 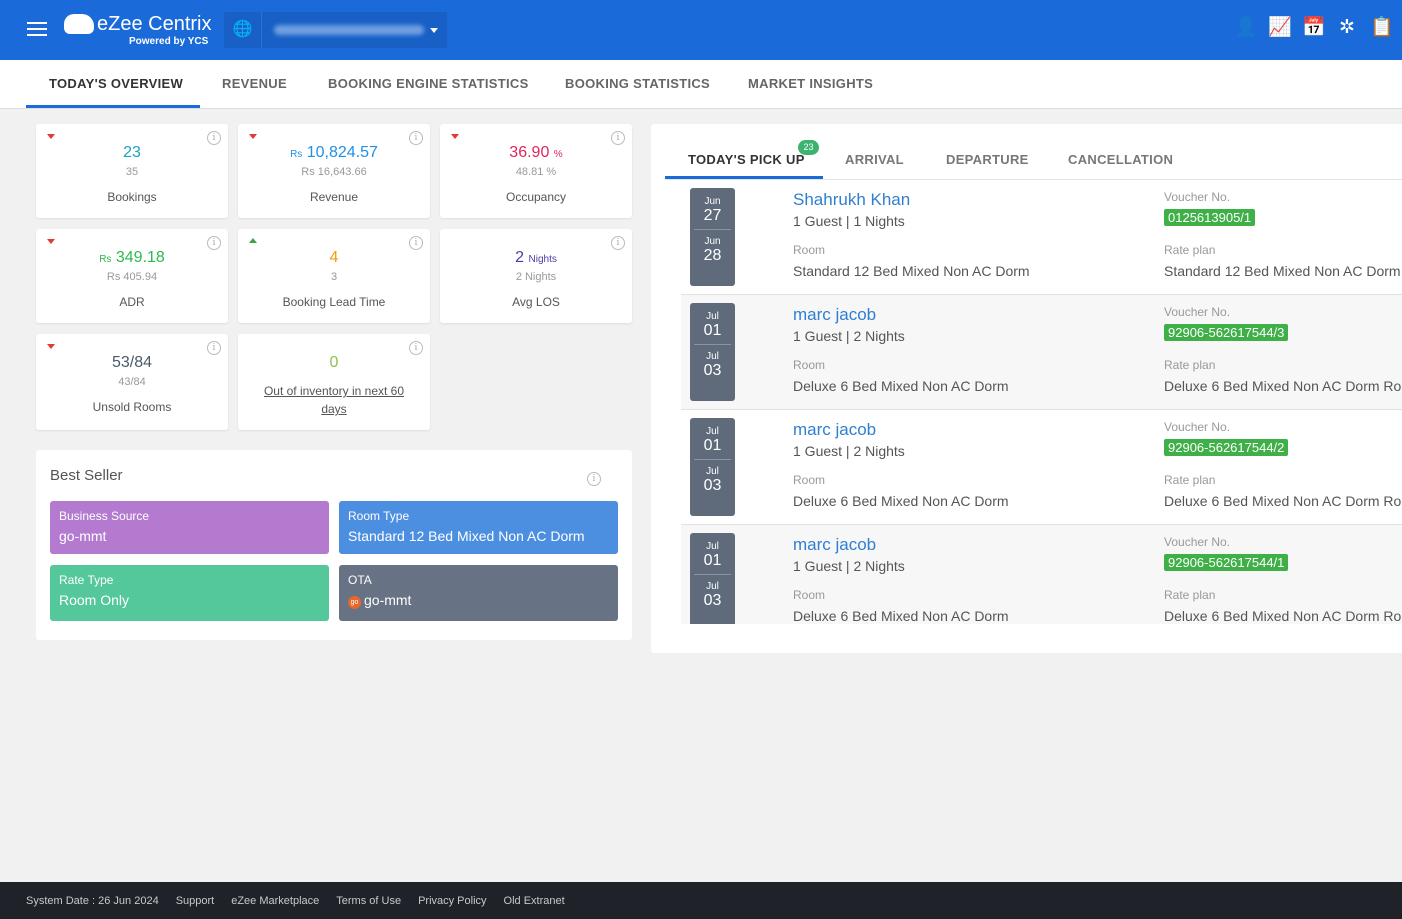 What do you see at coordinates (638, 83) in the screenshot?
I see `tab-booking-statistics: BOOKING STATISTICS` at bounding box center [638, 83].